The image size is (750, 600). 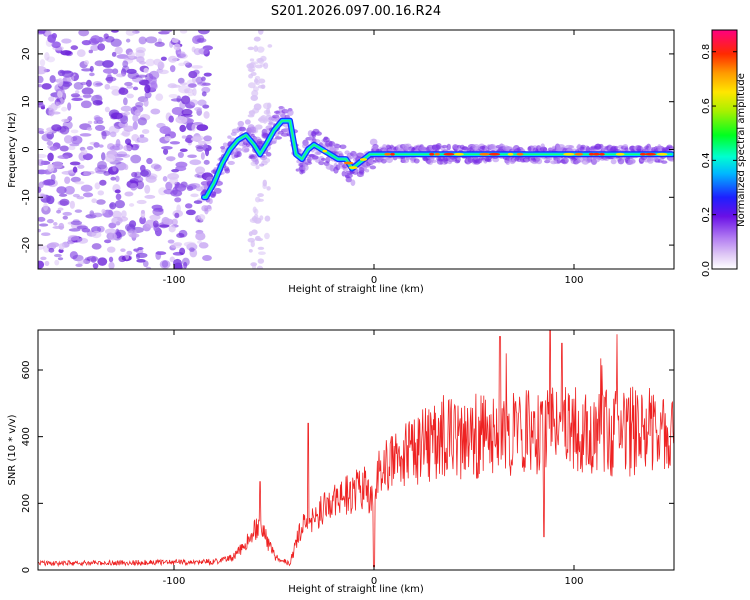 What do you see at coordinates (26, 245) in the screenshot?
I see `spectrogram-y-tick-label: -20` at bounding box center [26, 245].